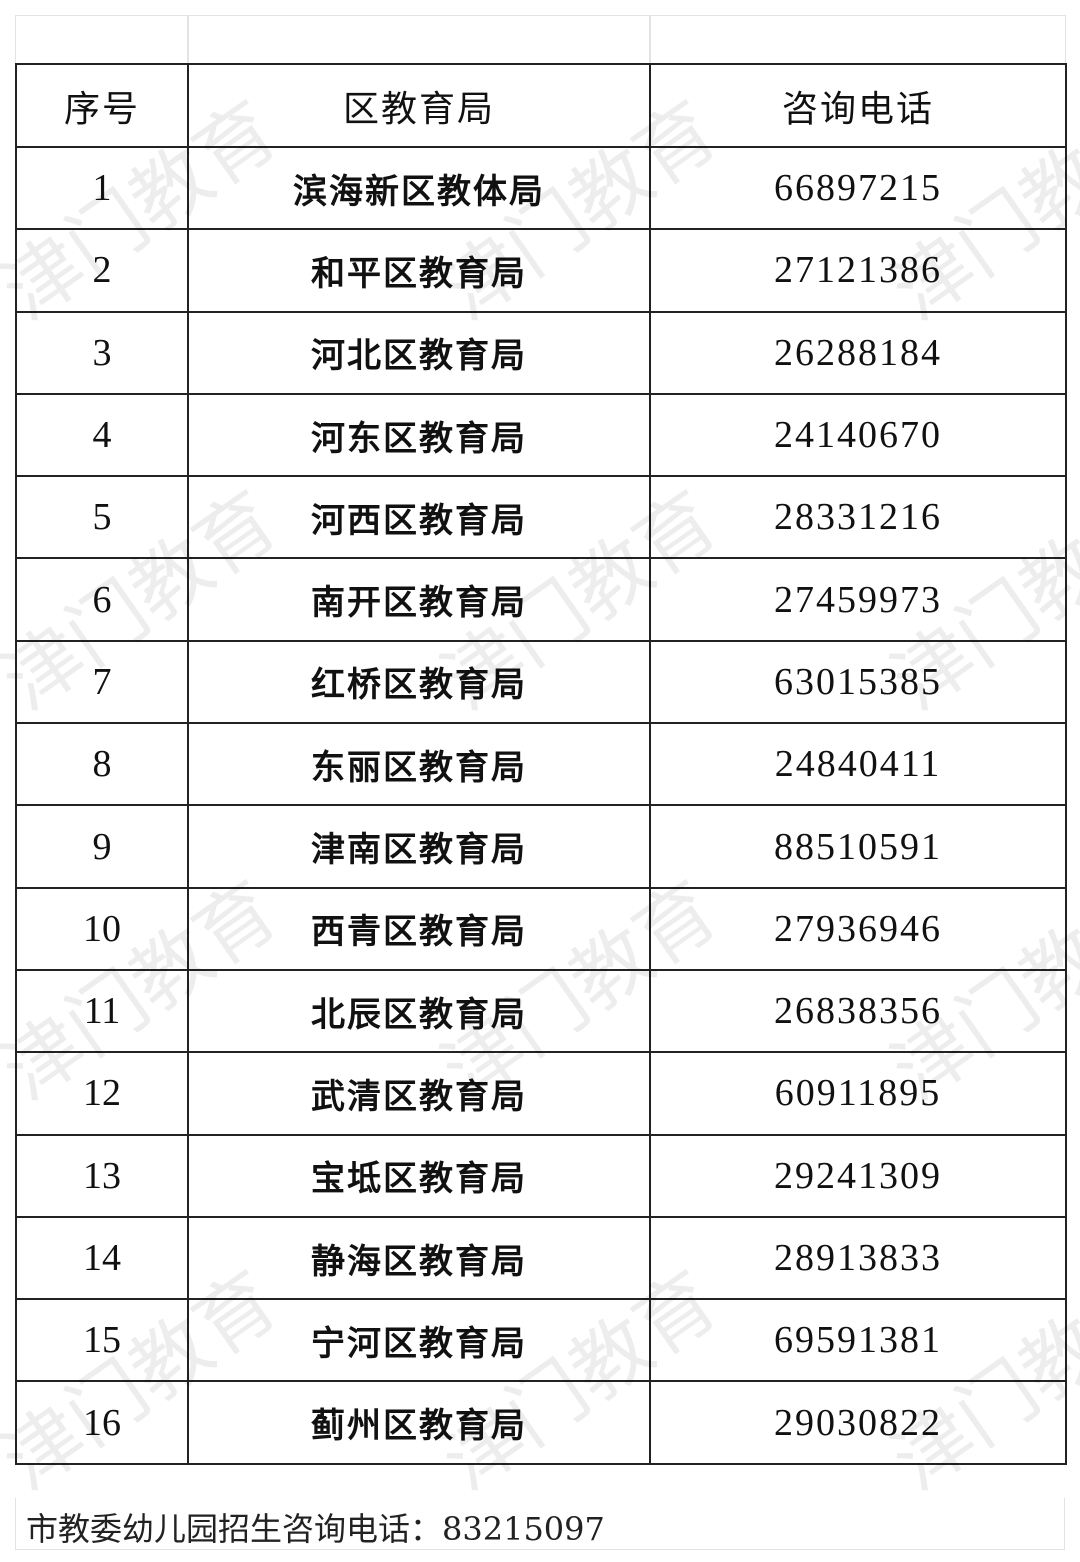 The height and width of the screenshot is (1562, 1080). What do you see at coordinates (858, 928) in the screenshot?
I see `phone-number: 27936946` at bounding box center [858, 928].